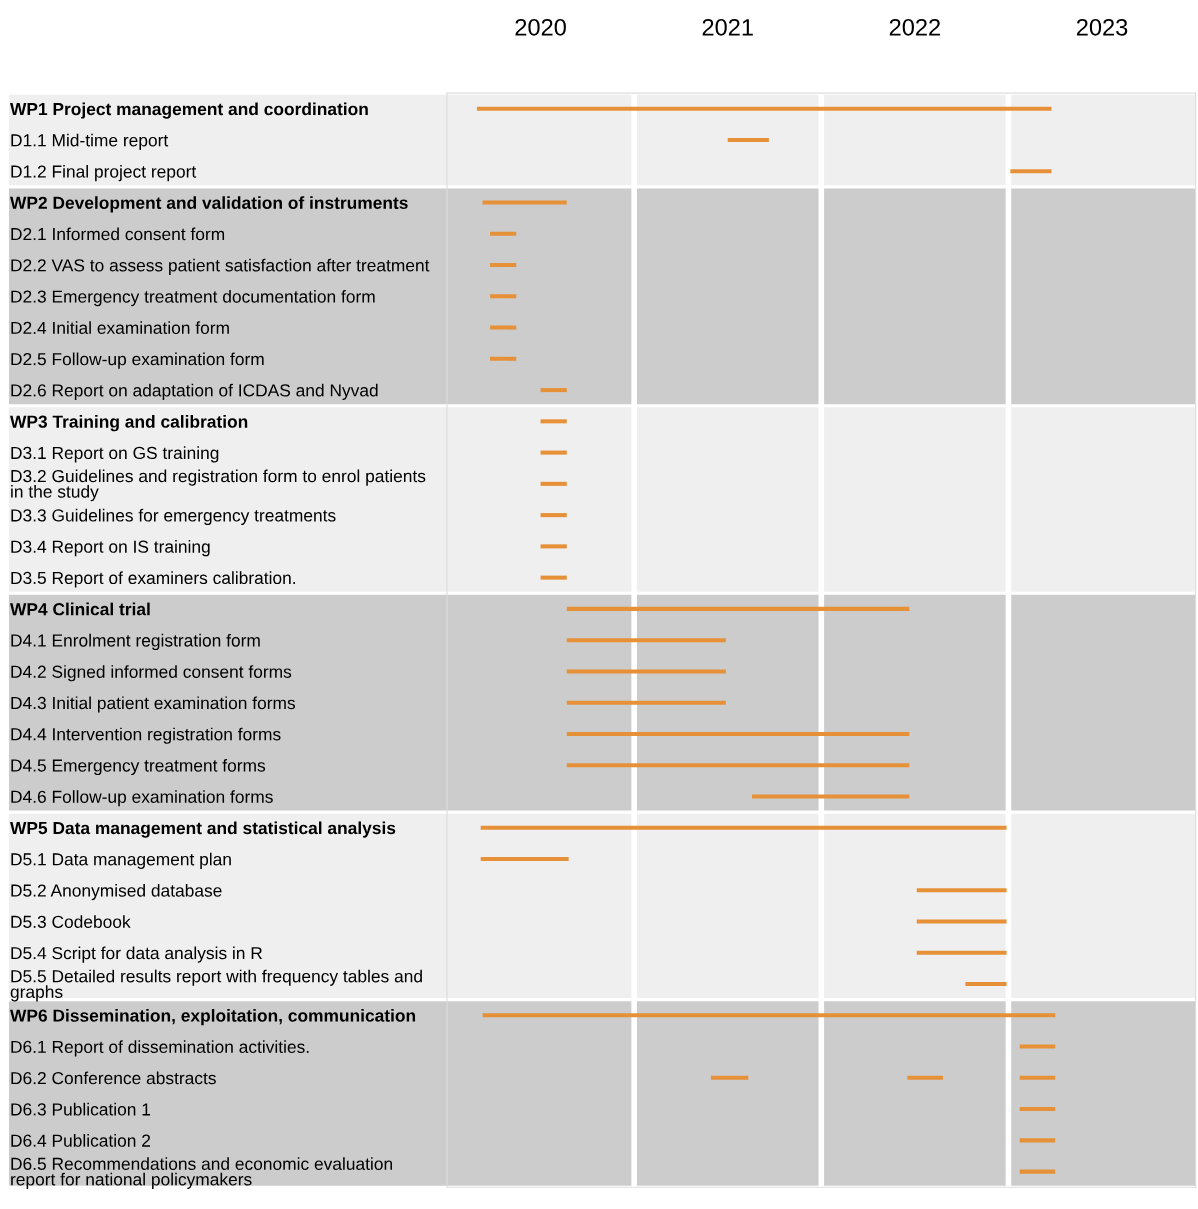  I want to click on y-tick-label: D2.6 Report on adaptation of ICDAS and Nyvad, so click(194, 391).